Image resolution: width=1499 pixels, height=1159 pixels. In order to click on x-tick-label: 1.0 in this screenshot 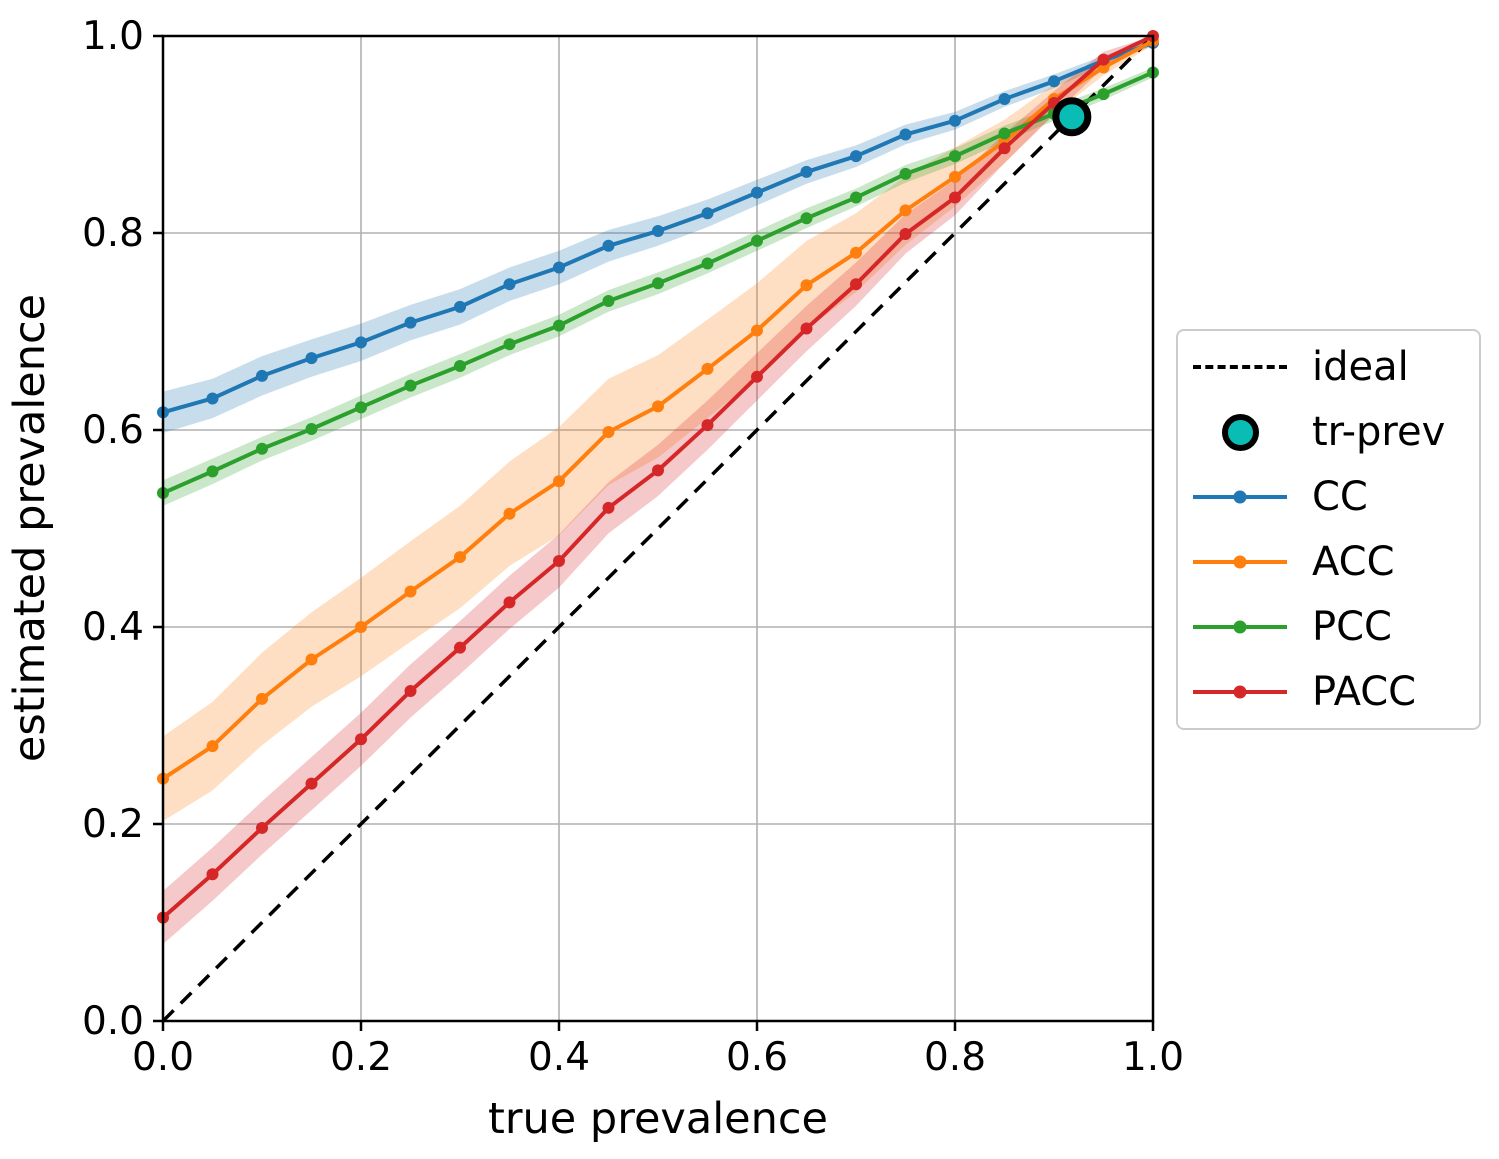, I will do `click(1153, 1057)`.